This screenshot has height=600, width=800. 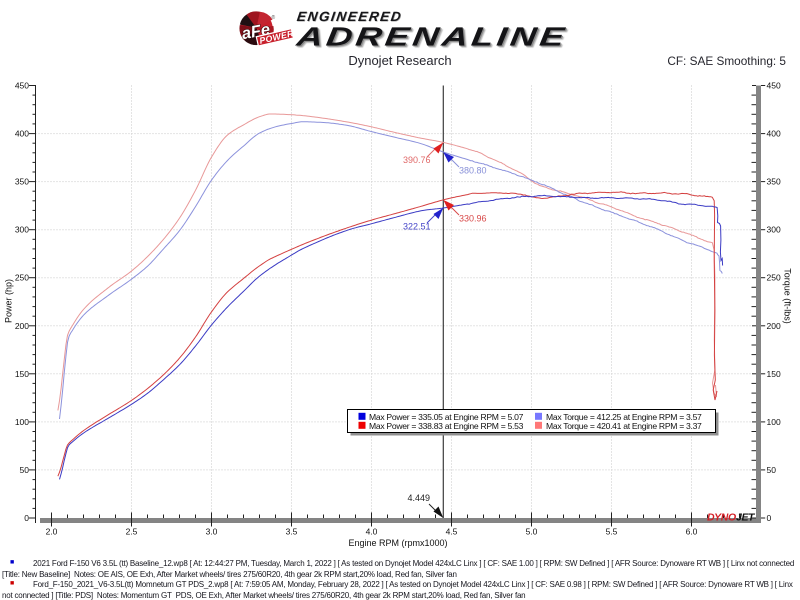 I want to click on svg-text:Max Torque = 420.41 at Engine: Max Torque = 420.41 at Engine RPM = 3.37, so click(x=624, y=426).